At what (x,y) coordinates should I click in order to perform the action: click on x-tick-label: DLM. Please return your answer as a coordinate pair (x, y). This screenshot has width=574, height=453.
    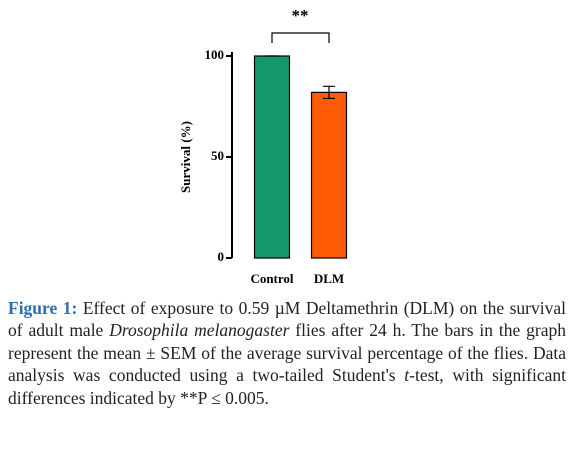
    Looking at the image, I should click on (329, 278).